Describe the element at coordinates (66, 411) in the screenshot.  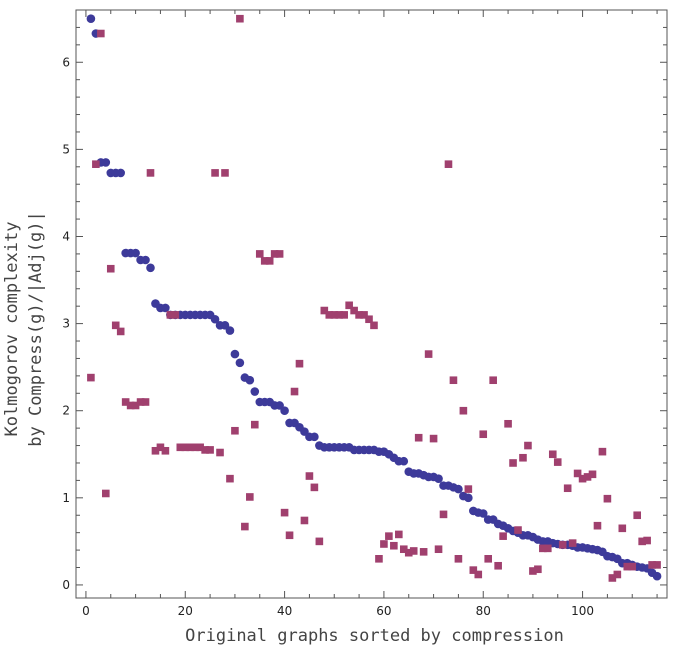
I see `y-tick-label: 2` at that location.